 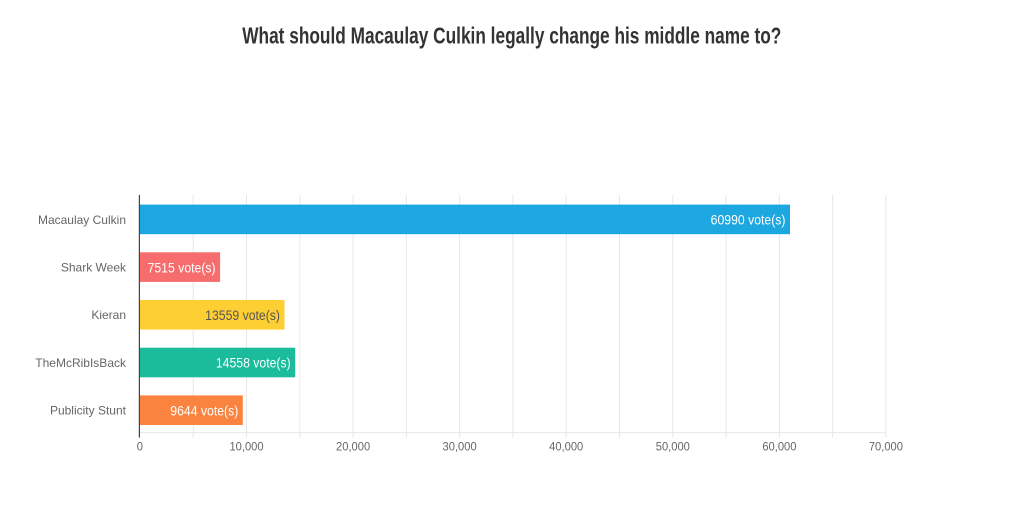 I want to click on svg-text: 60,000, so click(x=779, y=447).